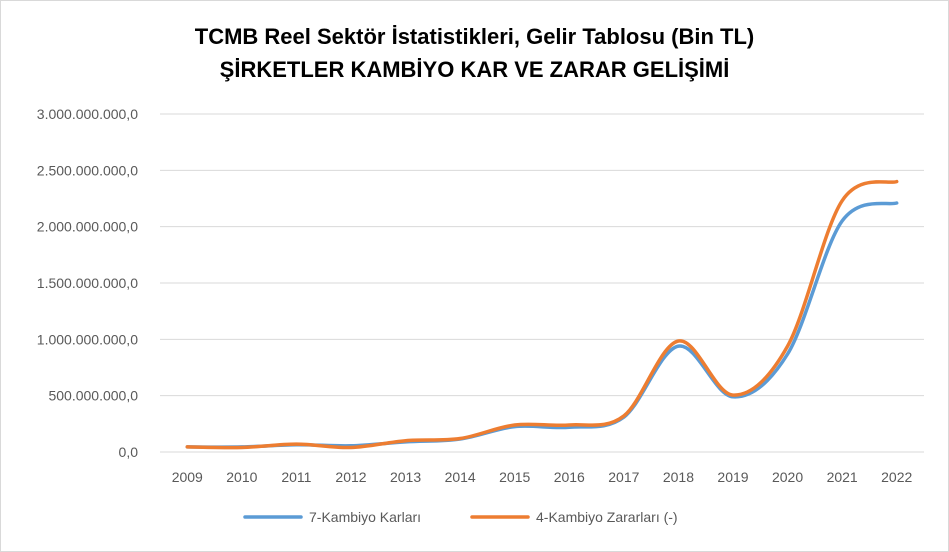  Describe the element at coordinates (241, 477) in the screenshot. I see `x-tick-label: 2010` at that location.